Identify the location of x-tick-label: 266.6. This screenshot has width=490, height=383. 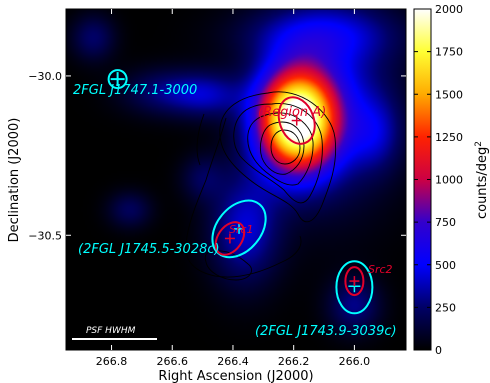
(173, 361).